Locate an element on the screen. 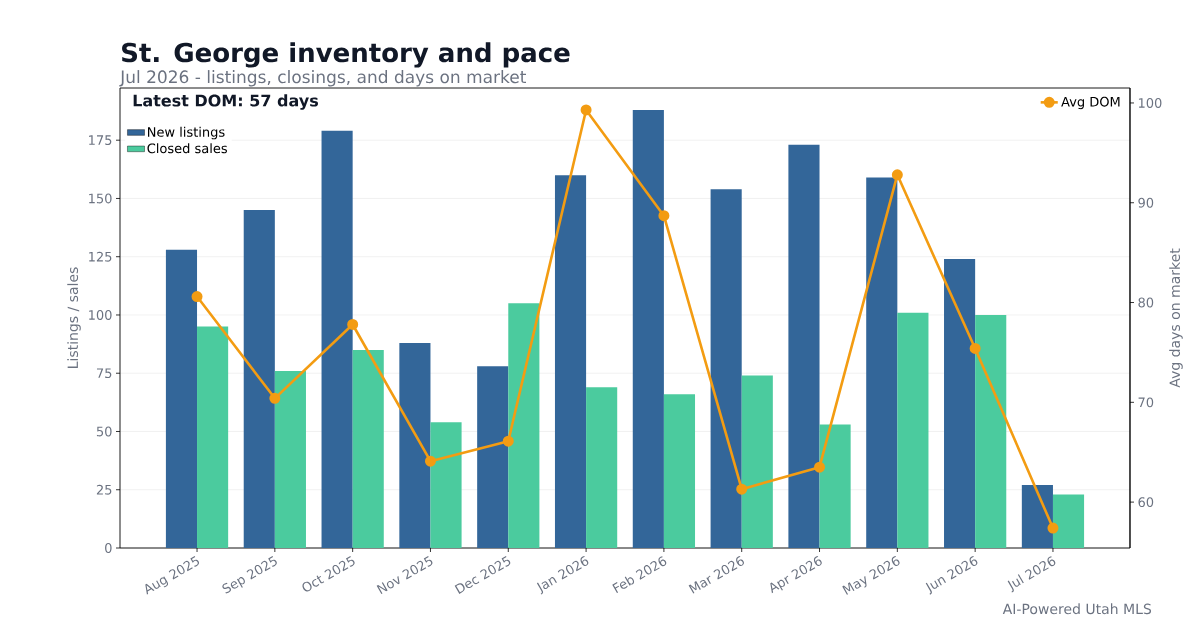 The width and height of the screenshot is (1200, 630). y-tick-label: 0 is located at coordinates (108, 548).